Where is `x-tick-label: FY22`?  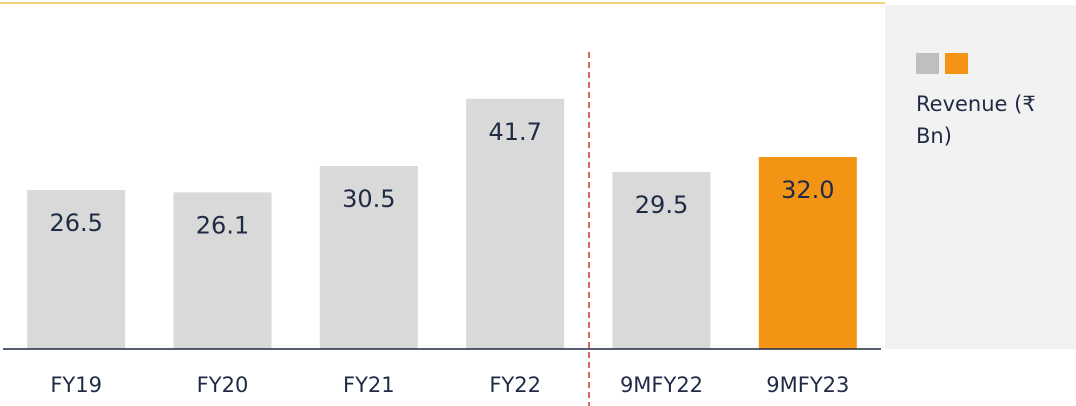
x-tick-label: FY22 is located at coordinates (515, 385).